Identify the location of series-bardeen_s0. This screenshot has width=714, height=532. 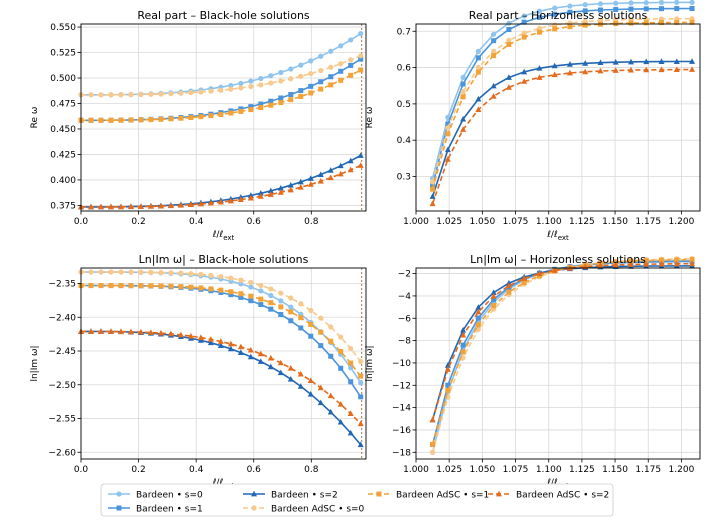
(562, 356).